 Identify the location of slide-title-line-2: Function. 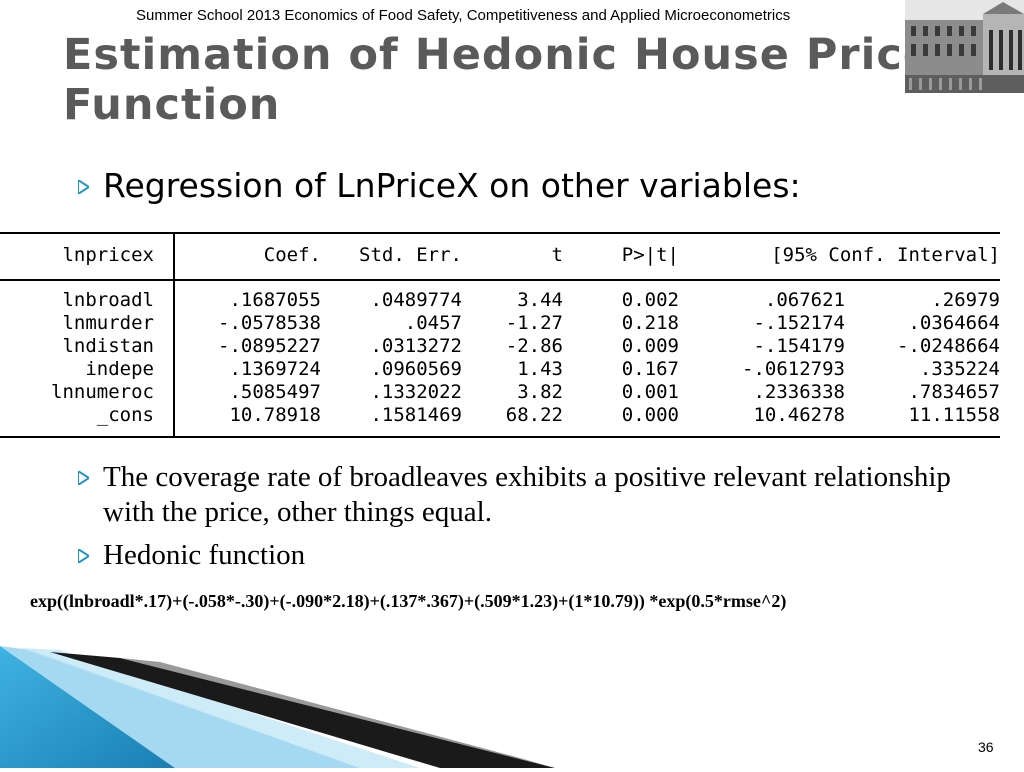
(172, 105).